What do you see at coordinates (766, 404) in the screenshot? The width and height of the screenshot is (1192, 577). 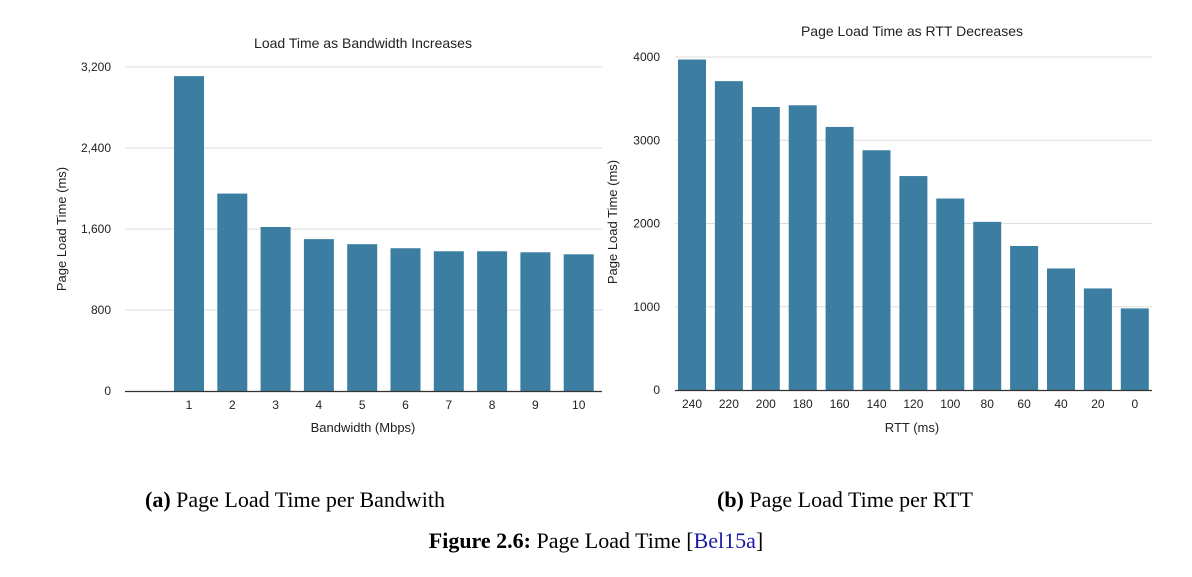 I see `x-tick-label: 200` at bounding box center [766, 404].